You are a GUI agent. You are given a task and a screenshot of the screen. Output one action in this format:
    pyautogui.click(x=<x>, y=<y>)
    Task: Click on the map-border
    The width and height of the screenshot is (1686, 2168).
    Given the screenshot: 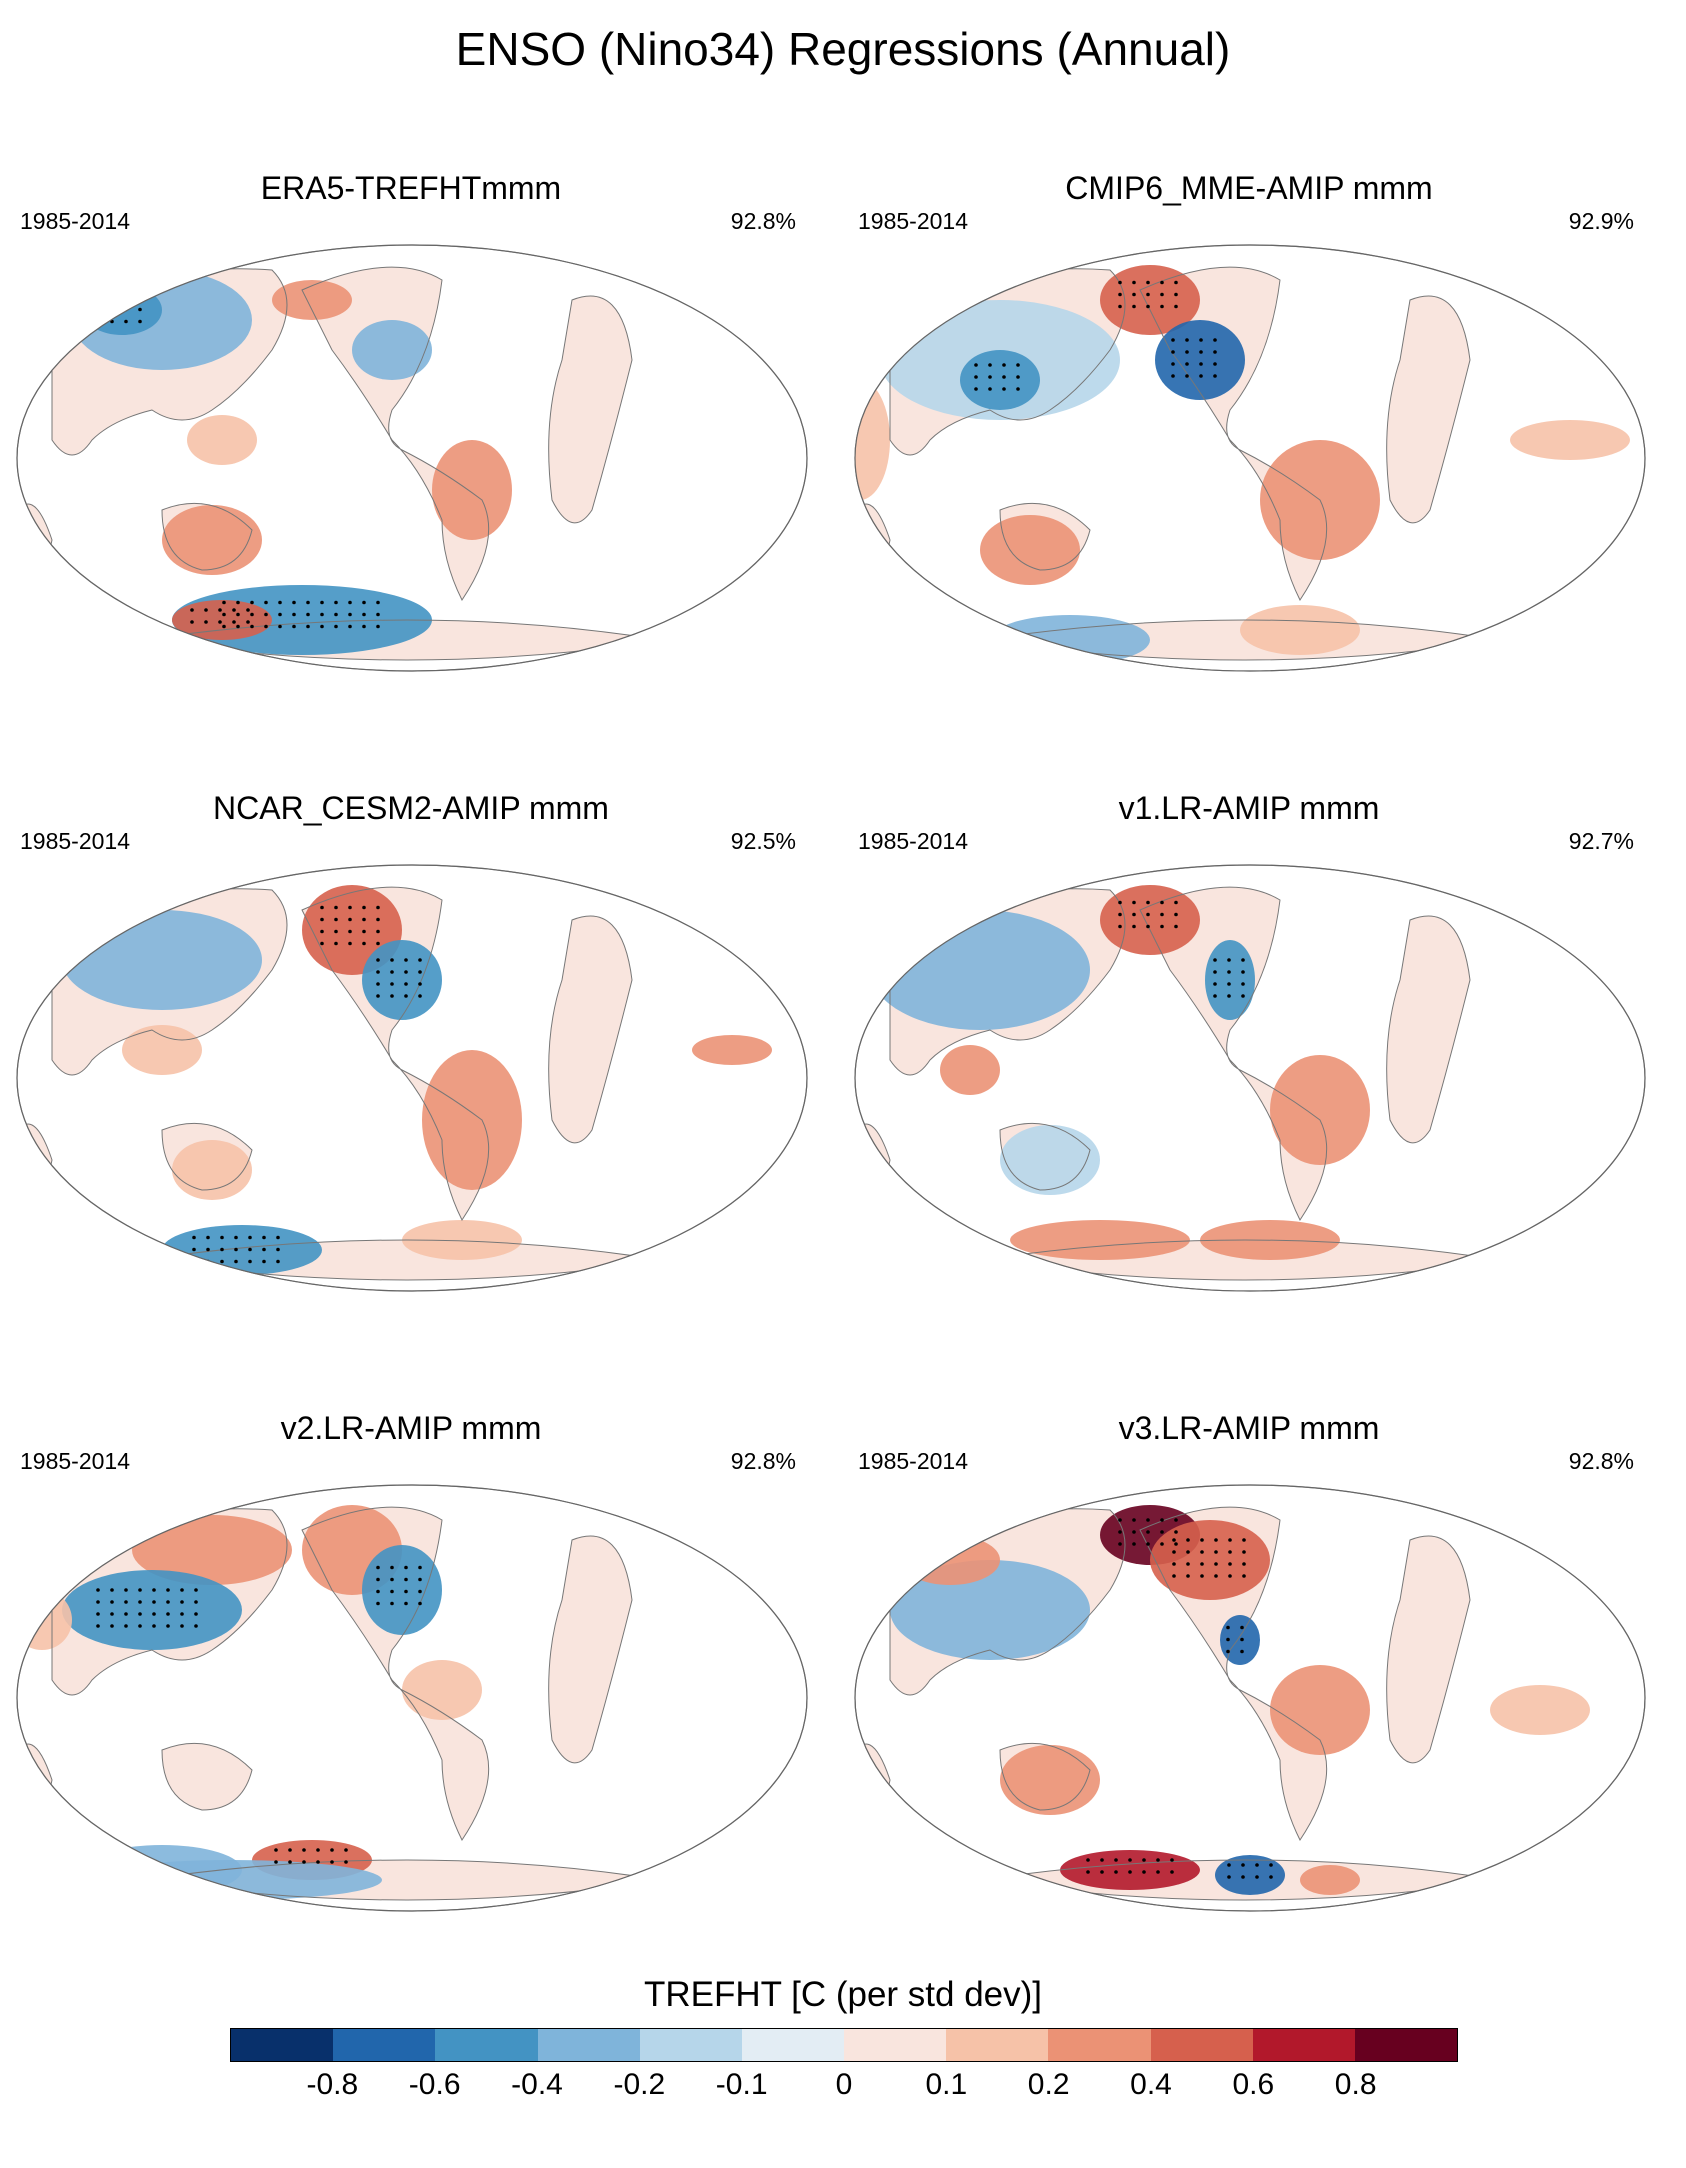 What is the action you would take?
    pyautogui.click(x=412, y=1078)
    